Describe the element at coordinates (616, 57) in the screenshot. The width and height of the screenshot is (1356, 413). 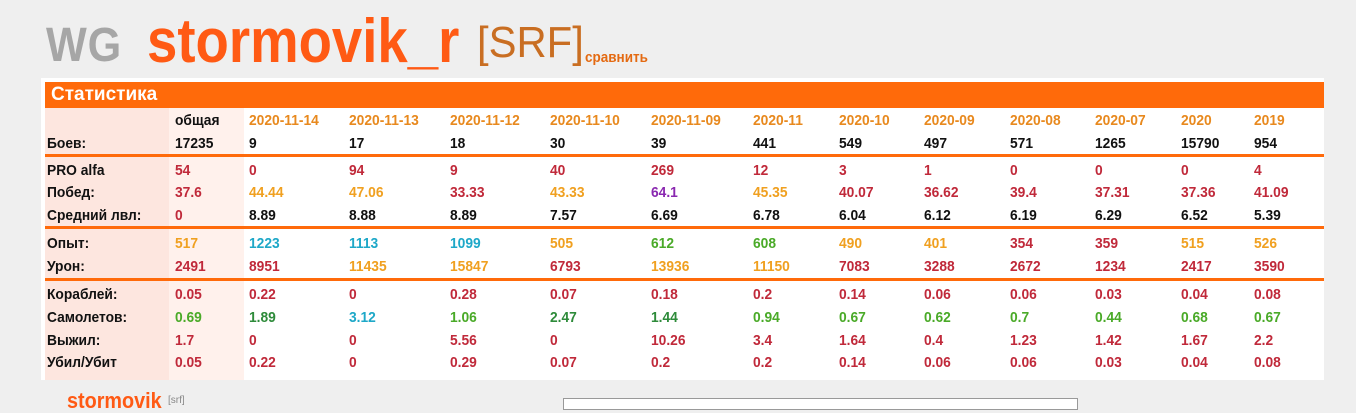
I see `compare-link: сравнить` at that location.